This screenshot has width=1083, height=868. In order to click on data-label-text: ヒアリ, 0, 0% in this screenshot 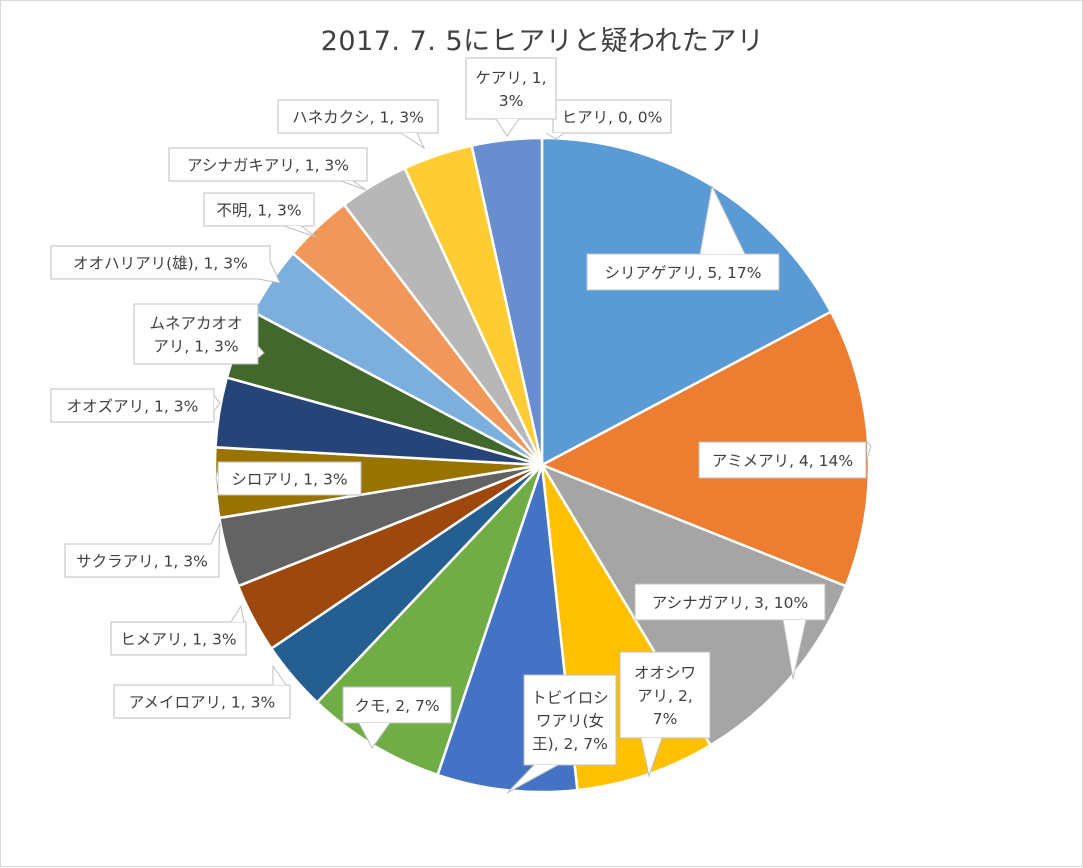, I will do `click(612, 118)`.